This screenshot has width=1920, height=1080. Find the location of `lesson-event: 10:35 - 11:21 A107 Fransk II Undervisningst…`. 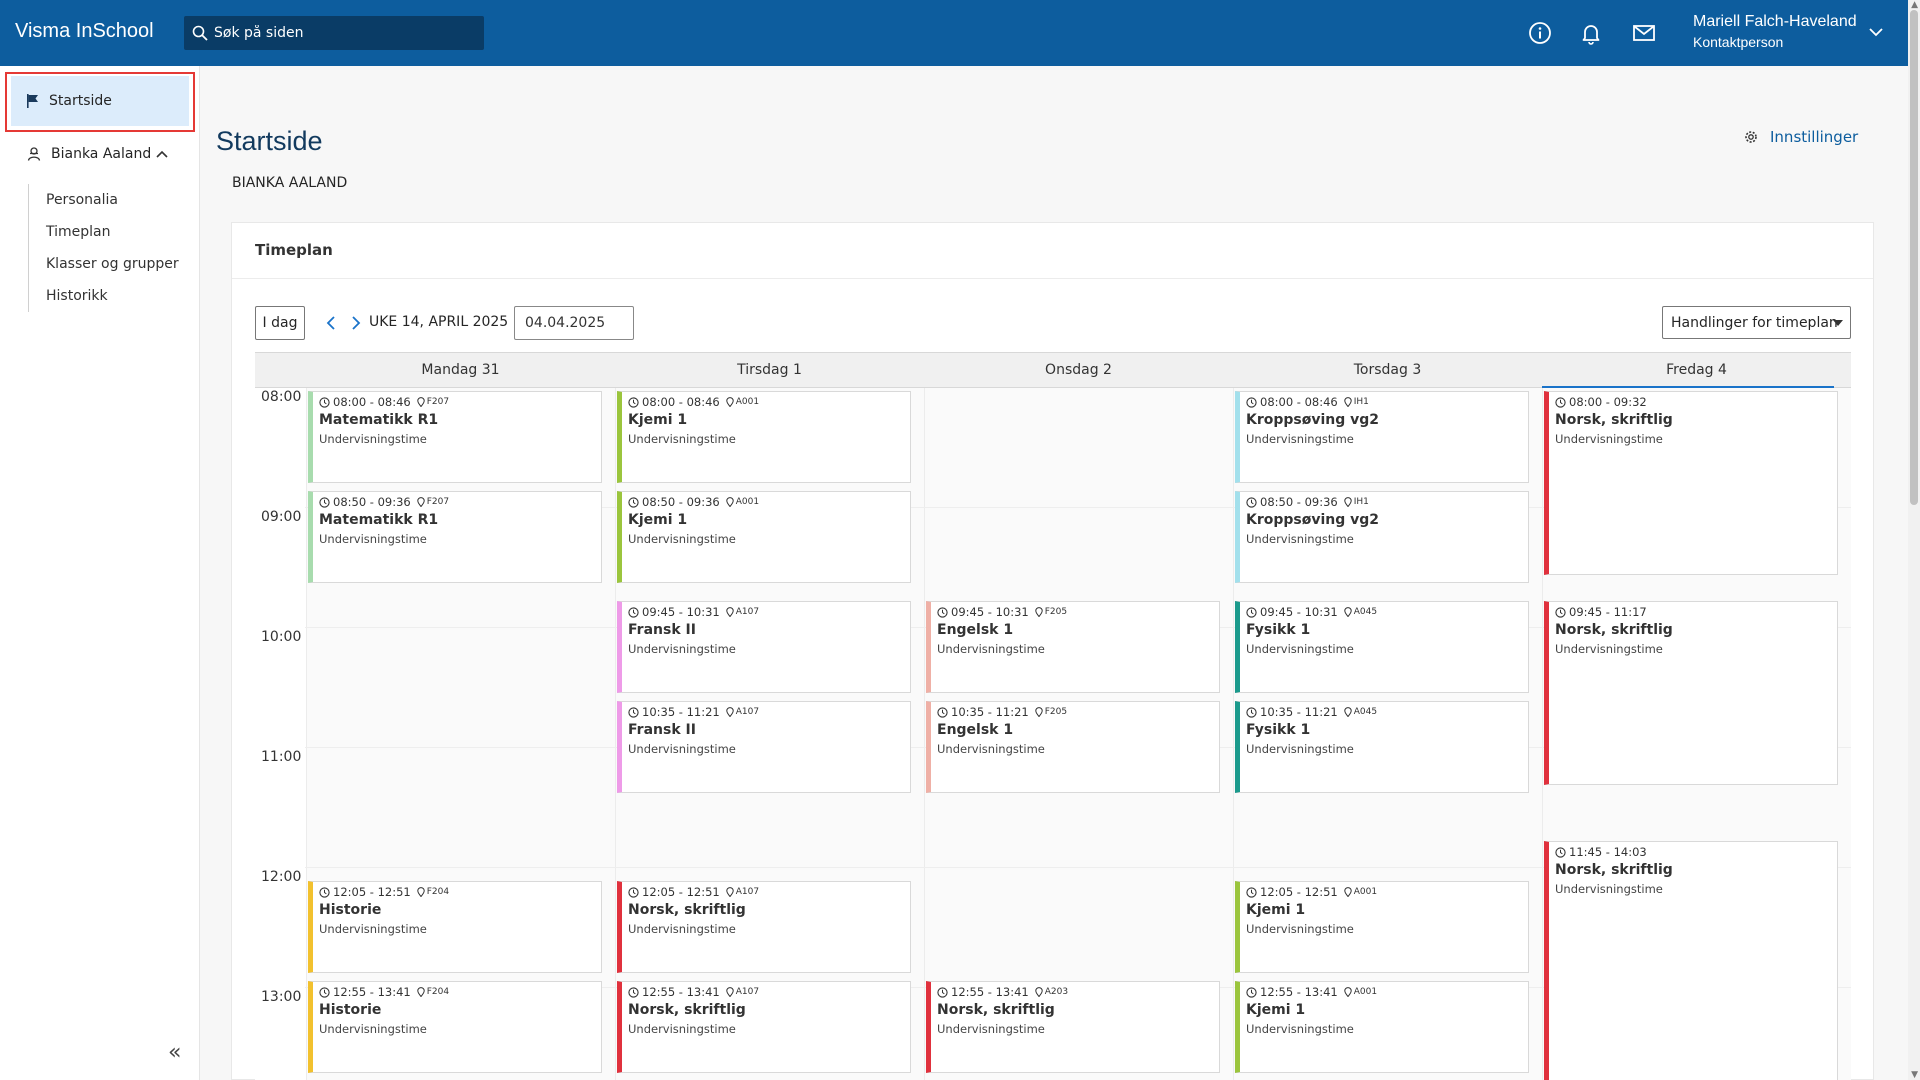

lesson-event: 10:35 - 11:21 A107 Fransk II Undervisningst… is located at coordinates (764, 747).